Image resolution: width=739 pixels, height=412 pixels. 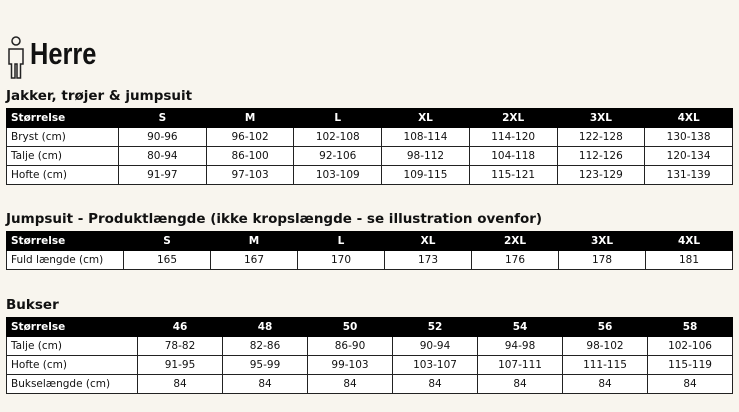 What do you see at coordinates (602, 260) in the screenshot?
I see `table-cell: 178` at bounding box center [602, 260].